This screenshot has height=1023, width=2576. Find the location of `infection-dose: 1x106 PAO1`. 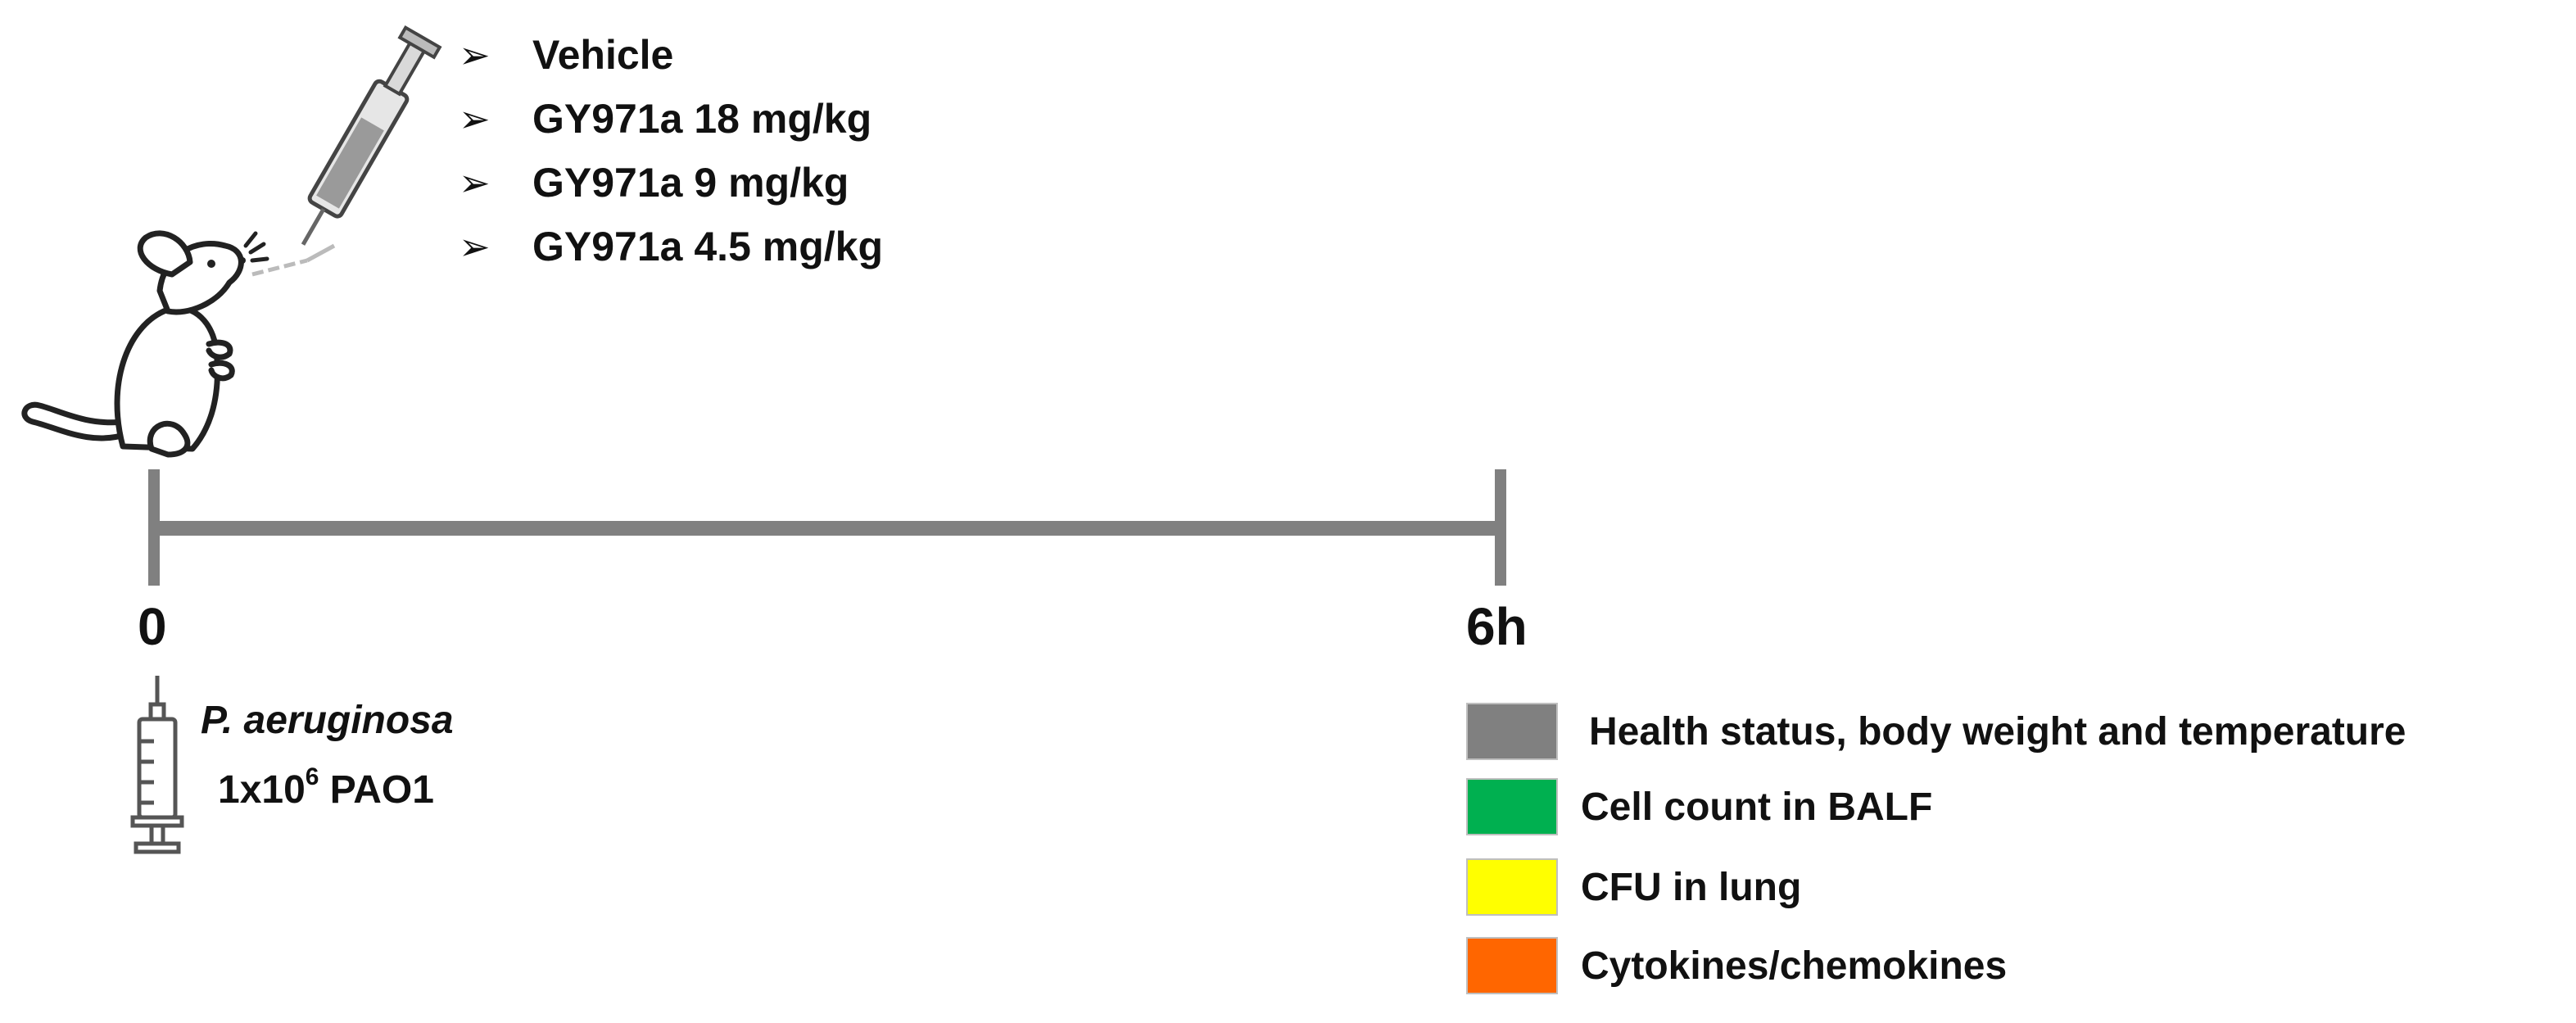

infection-dose: 1x106 PAO1 is located at coordinates (326, 788).